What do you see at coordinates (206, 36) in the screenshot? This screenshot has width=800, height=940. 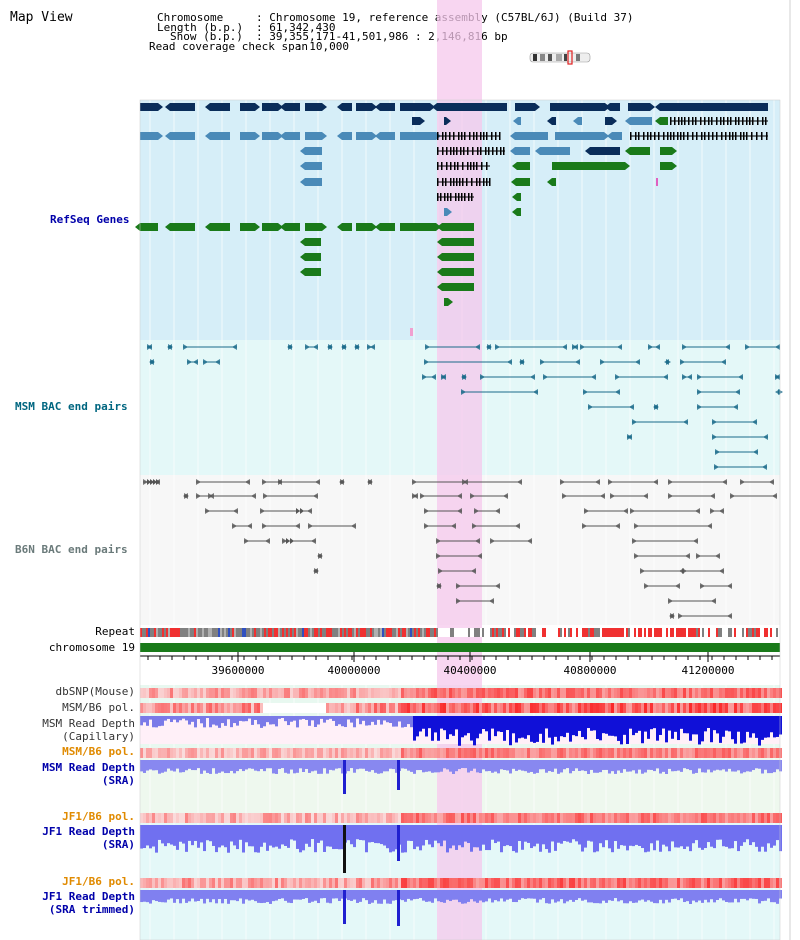 I see `show-key: Show (b.p.)` at bounding box center [206, 36].